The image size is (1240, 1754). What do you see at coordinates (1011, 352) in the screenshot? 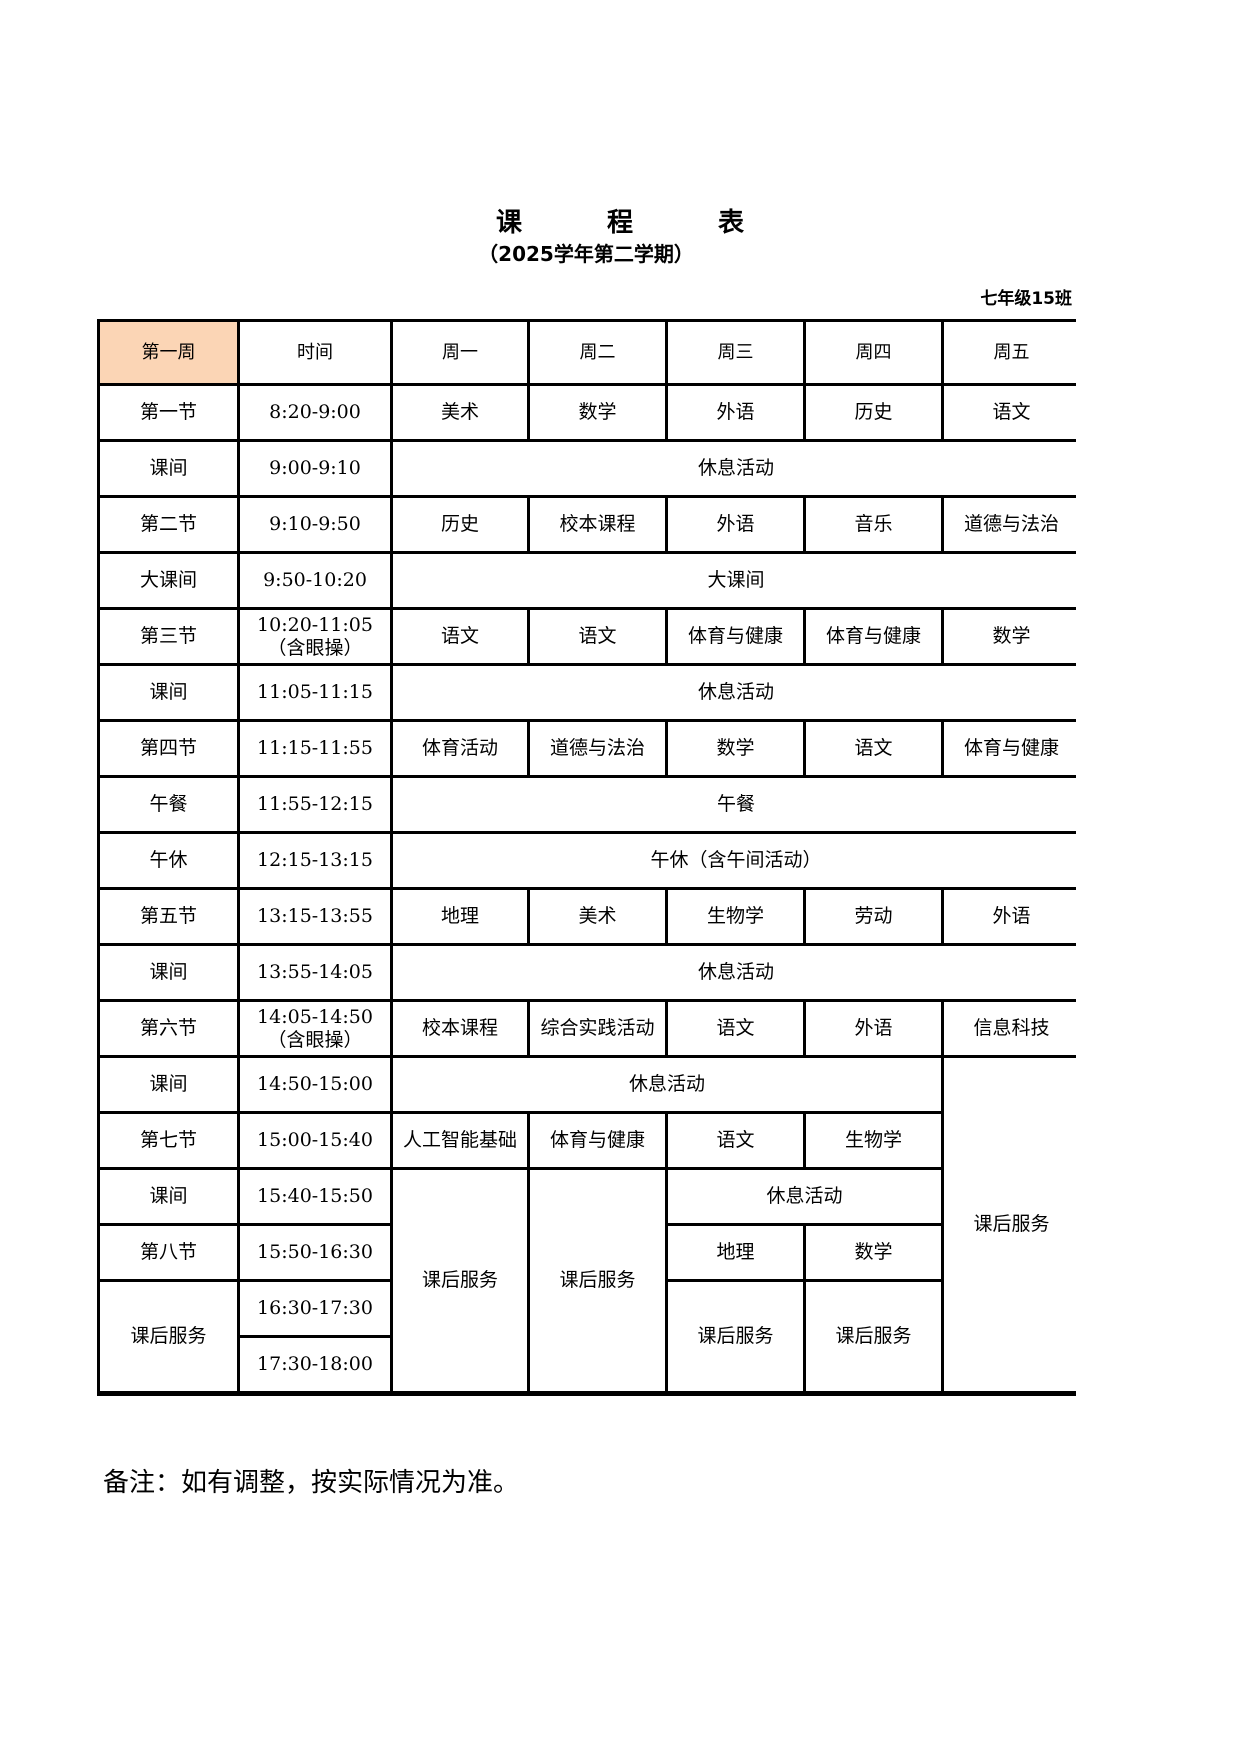
I see `day-header: 周五` at bounding box center [1011, 352].